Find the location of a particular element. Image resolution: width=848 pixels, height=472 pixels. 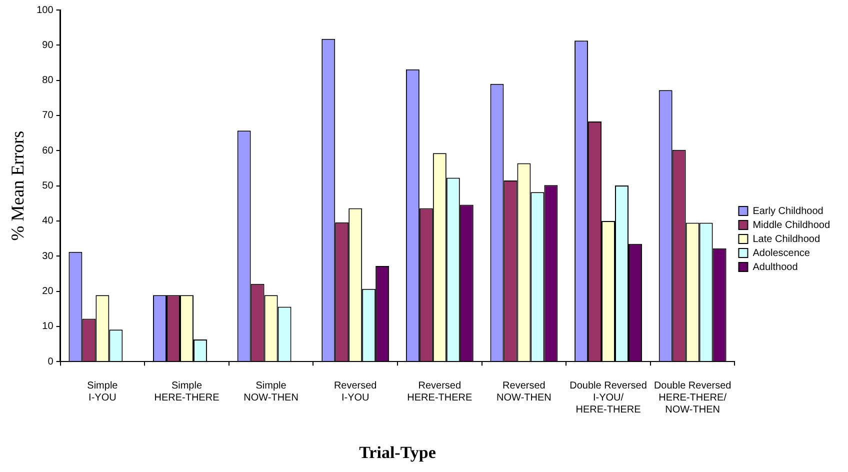

y-tick-label: 70 is located at coordinates (48, 116).